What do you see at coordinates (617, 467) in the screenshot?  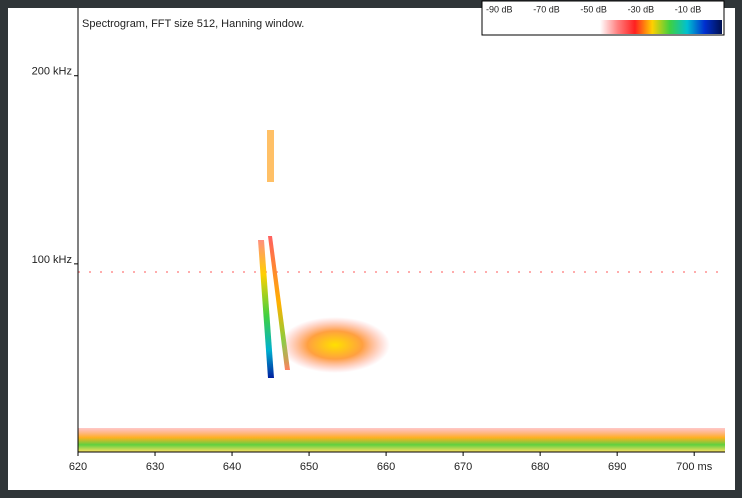 I see `x-tick-label: 690` at bounding box center [617, 467].